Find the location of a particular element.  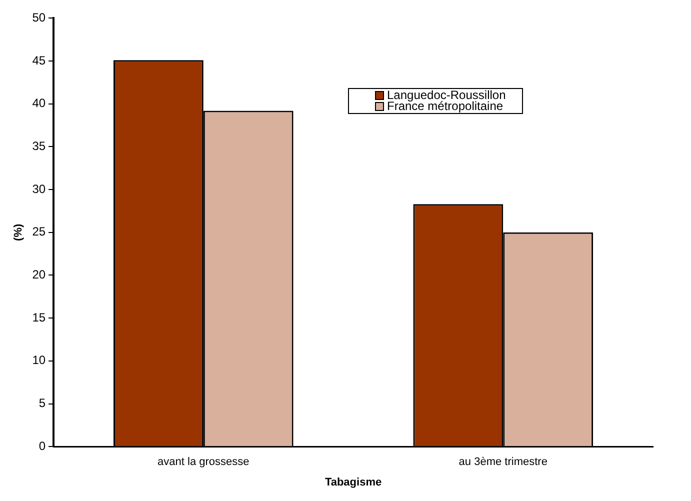

x-axis-title: Tabagisme is located at coordinates (353, 482).